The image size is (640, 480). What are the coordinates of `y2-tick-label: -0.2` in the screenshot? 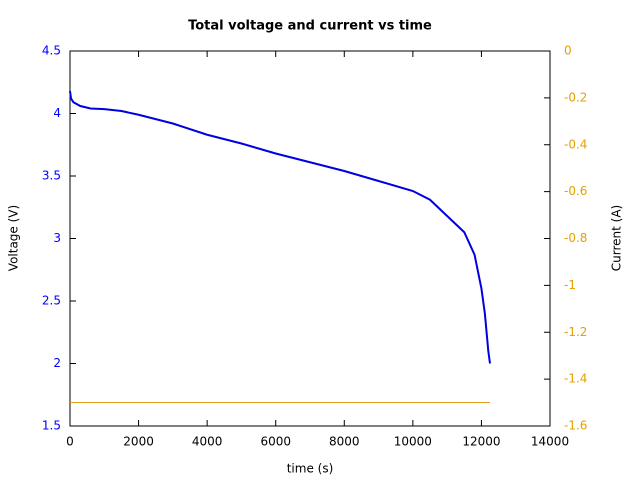 It's located at (575, 97).